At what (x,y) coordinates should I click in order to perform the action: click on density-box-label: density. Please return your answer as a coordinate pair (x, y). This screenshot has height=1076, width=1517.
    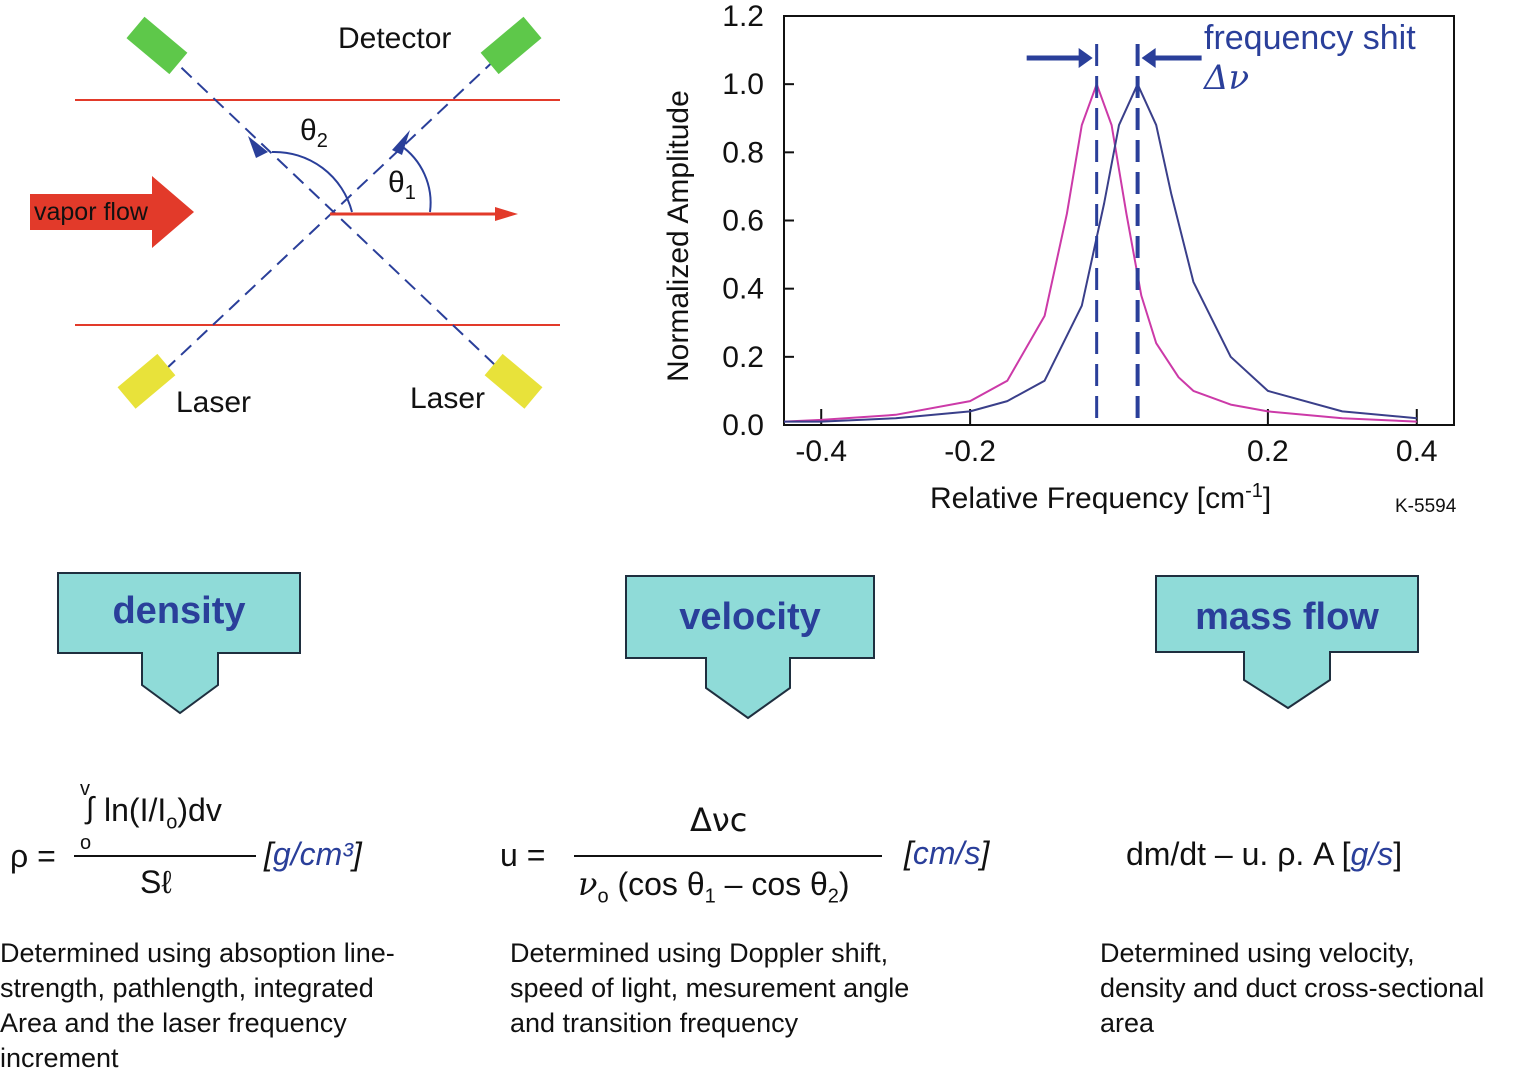
    Looking at the image, I should click on (179, 611).